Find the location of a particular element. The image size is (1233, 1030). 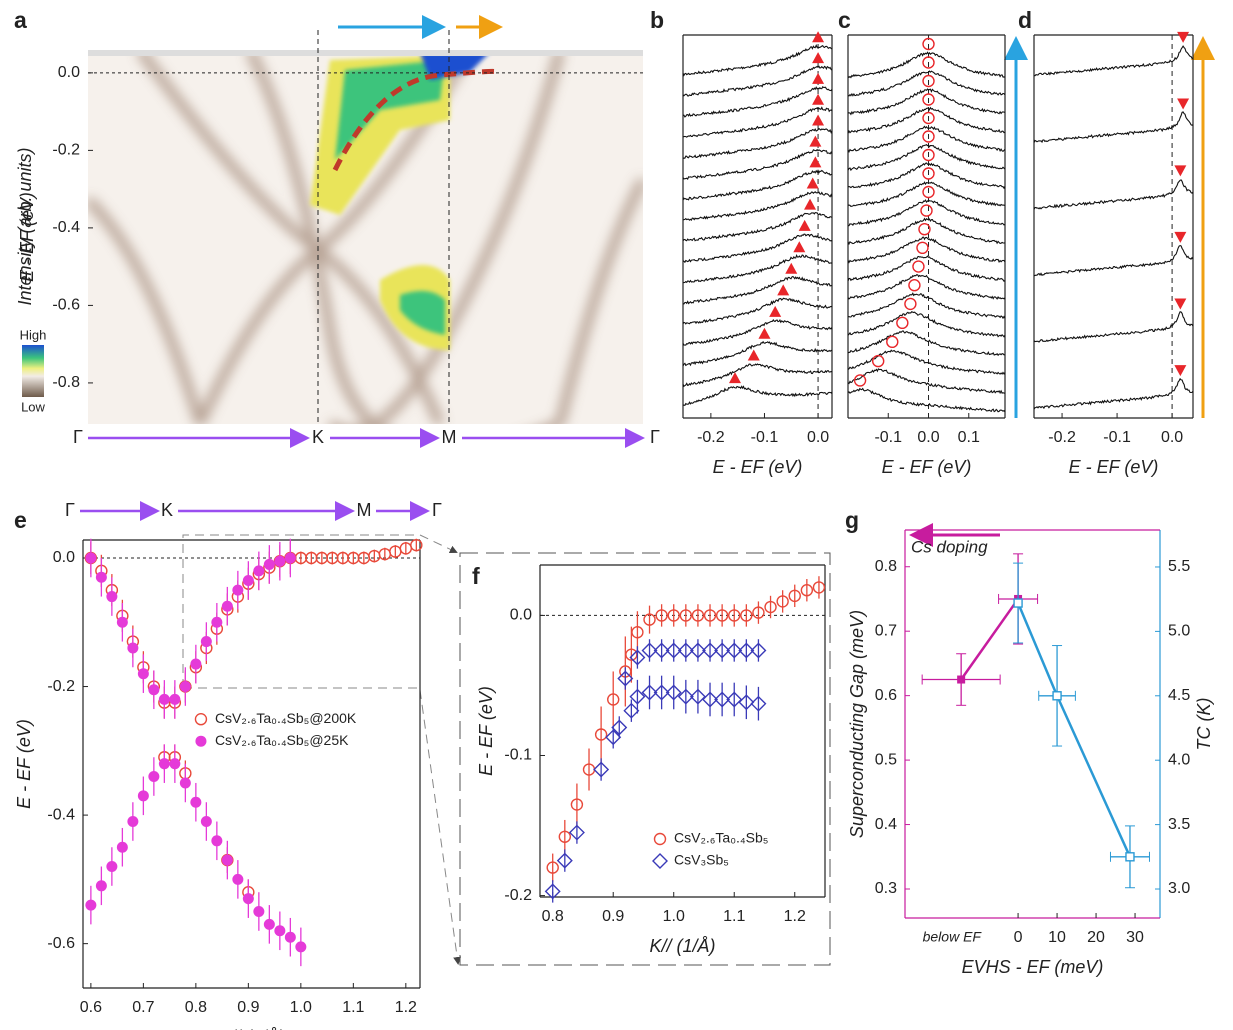

y-tick-label: 0.3 is located at coordinates (886, 888).